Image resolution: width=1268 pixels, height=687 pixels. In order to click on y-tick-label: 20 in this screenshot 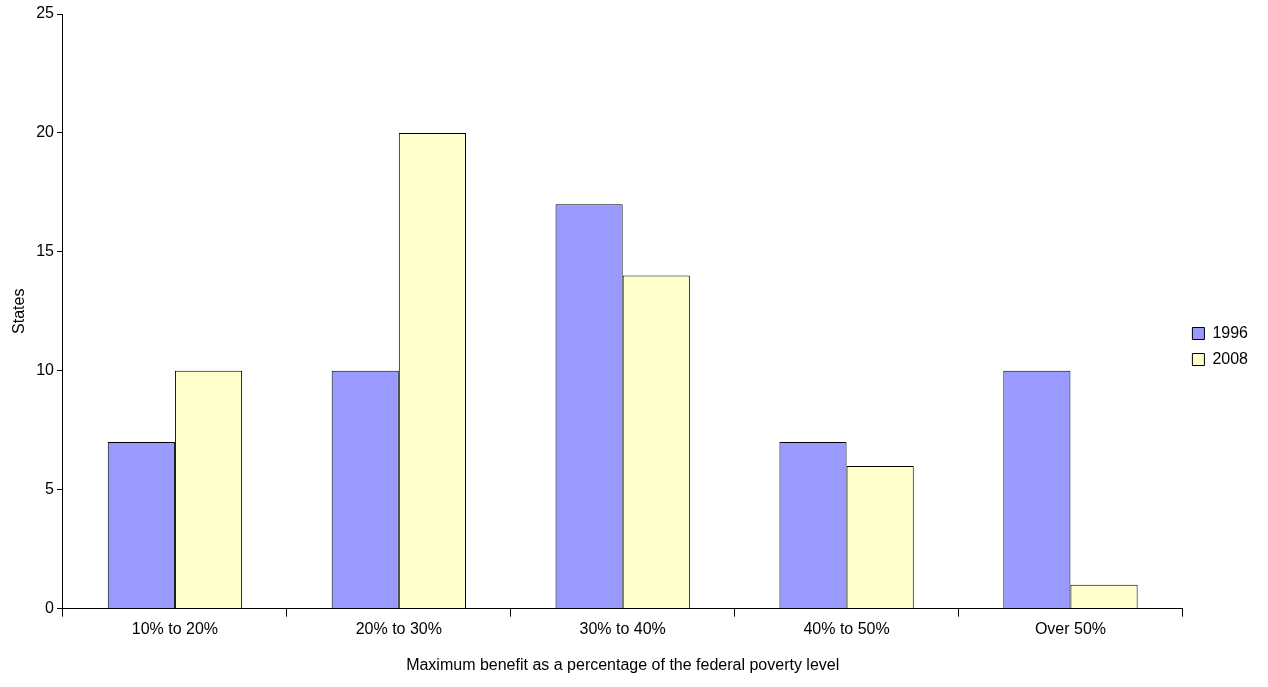, I will do `click(45, 132)`.